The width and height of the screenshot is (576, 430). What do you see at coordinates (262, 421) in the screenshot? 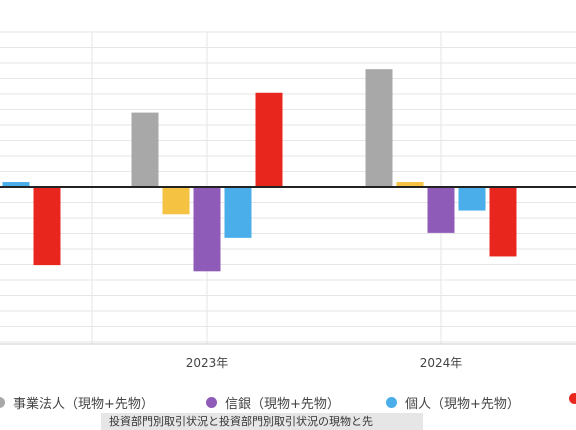
I see `caption-tooltip: 投資部門別取引状況と投資部門別取引状況の現物と先` at bounding box center [262, 421].